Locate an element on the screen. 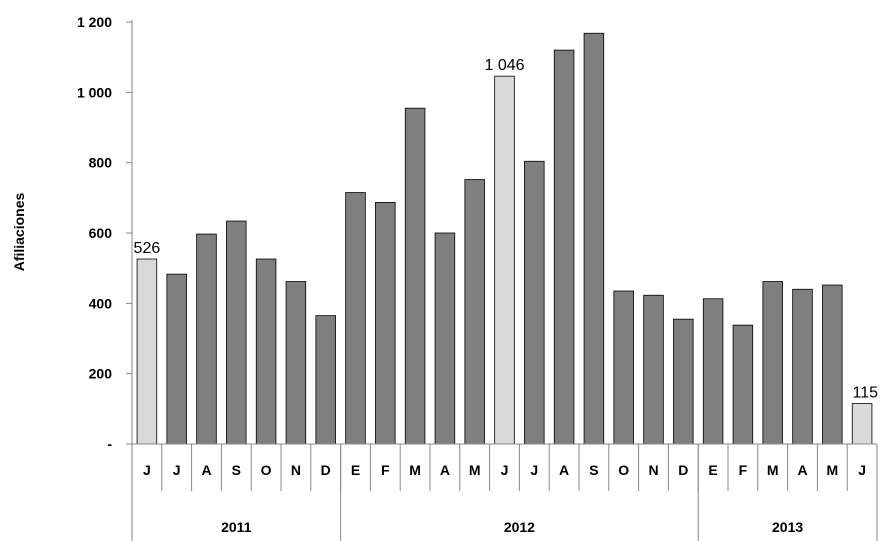 The image size is (880, 541). y-axis-ticks: - 200 400 600 800 1 000 1 200 is located at coordinates (94, 233).